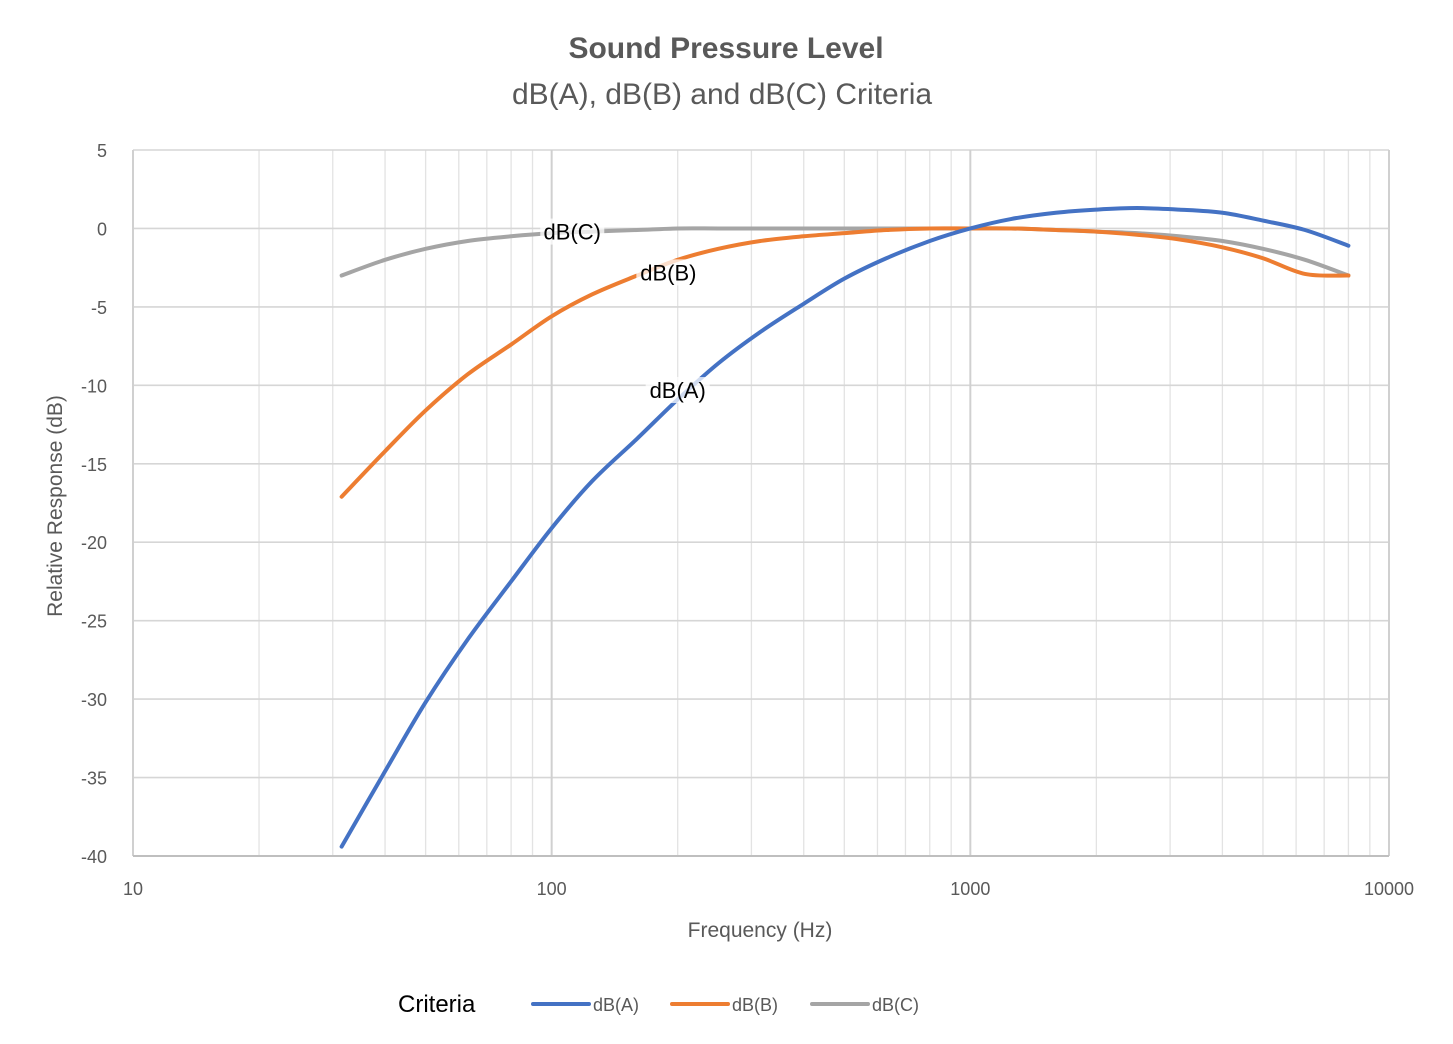  Describe the element at coordinates (845, 252) in the screenshot. I see `series-line-dbc` at that location.